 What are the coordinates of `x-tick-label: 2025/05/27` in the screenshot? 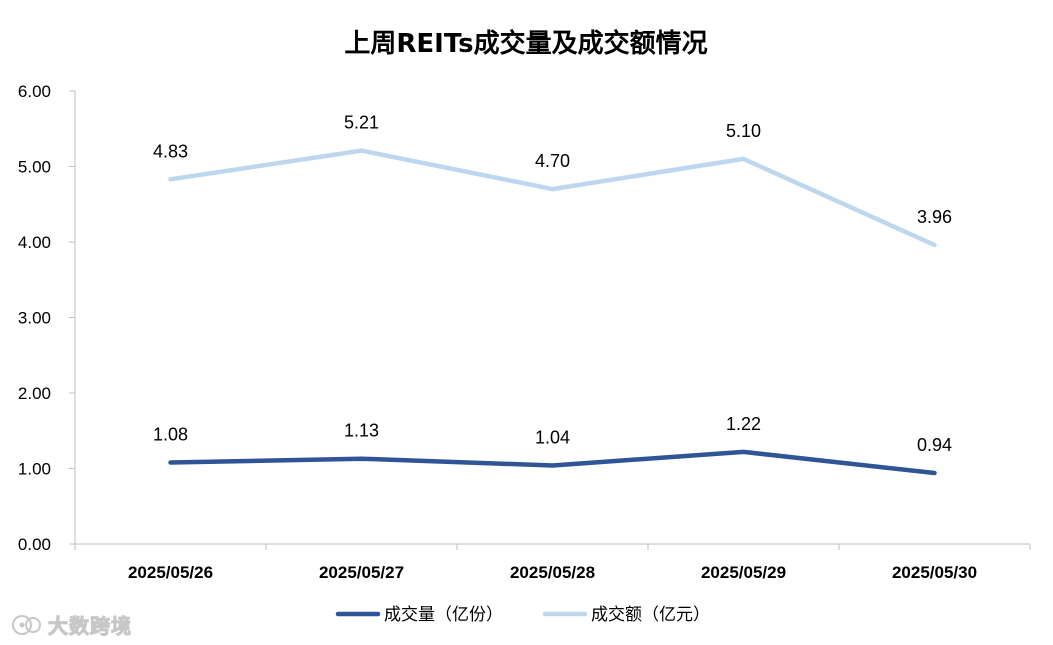 It's located at (361, 572).